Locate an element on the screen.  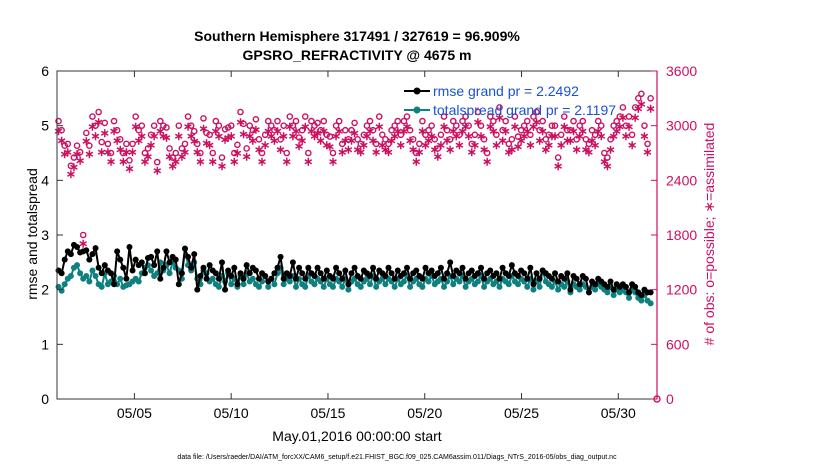
y-tick-label-left: 1 is located at coordinates (45, 344).